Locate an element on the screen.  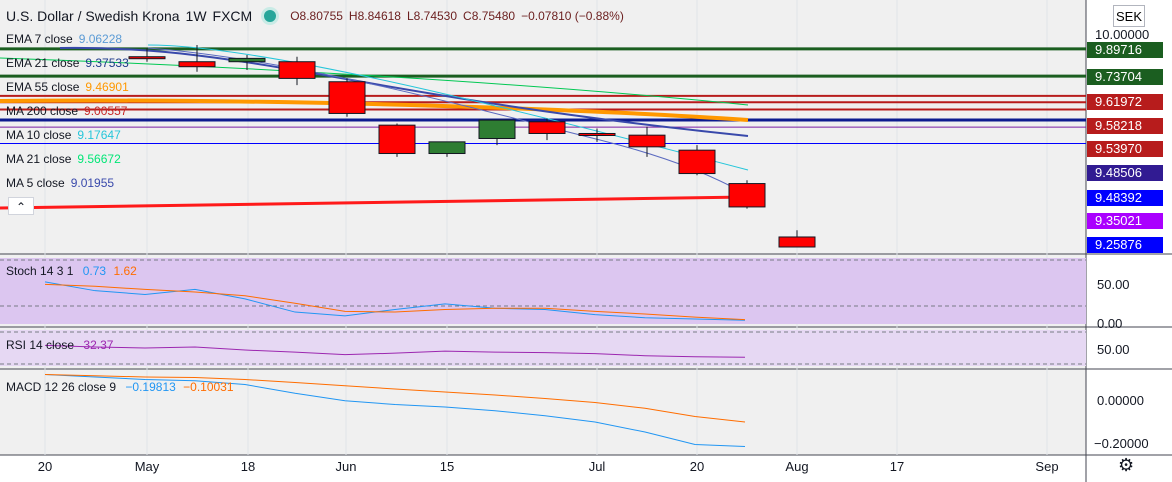
legend-item: MA 21 close 9.56672 is located at coordinates (63, 159).